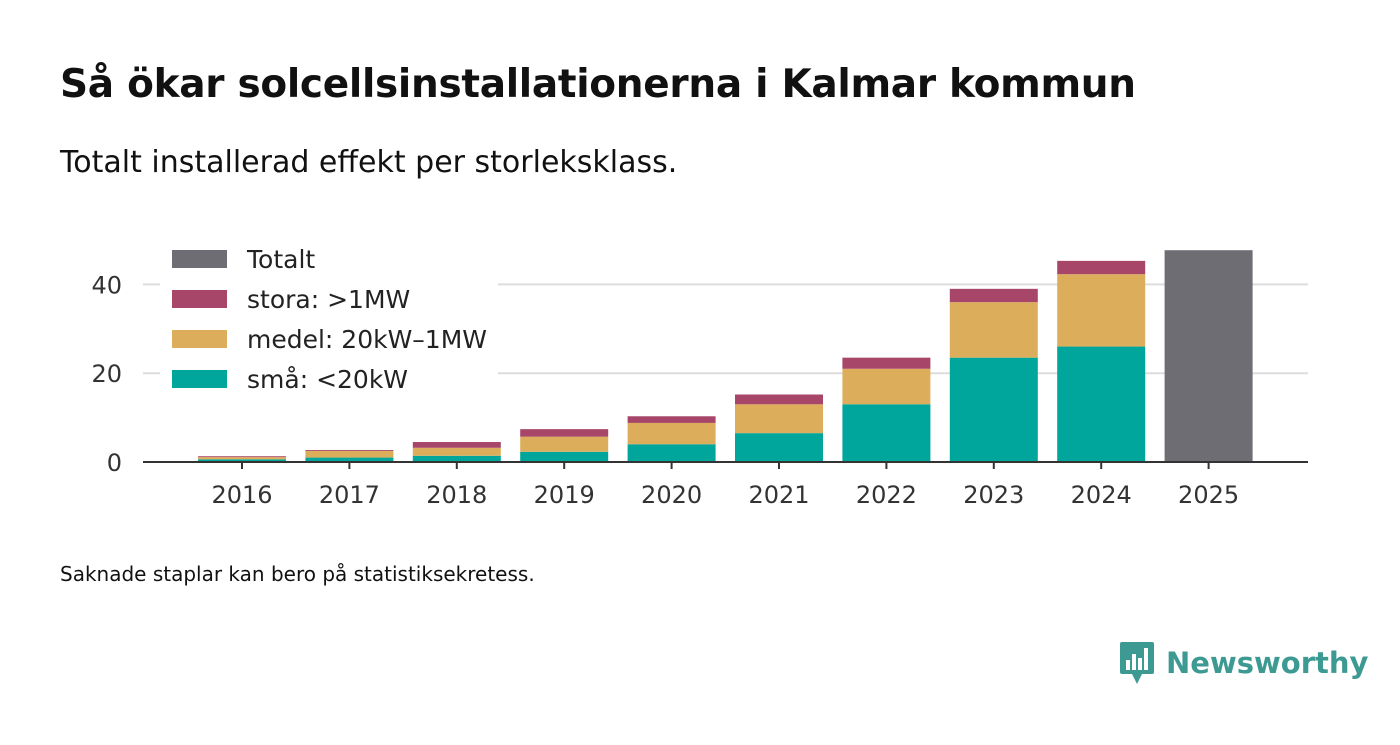  What do you see at coordinates (1208, 495) in the screenshot?
I see `x-tick-label-2025: 2025` at bounding box center [1208, 495].